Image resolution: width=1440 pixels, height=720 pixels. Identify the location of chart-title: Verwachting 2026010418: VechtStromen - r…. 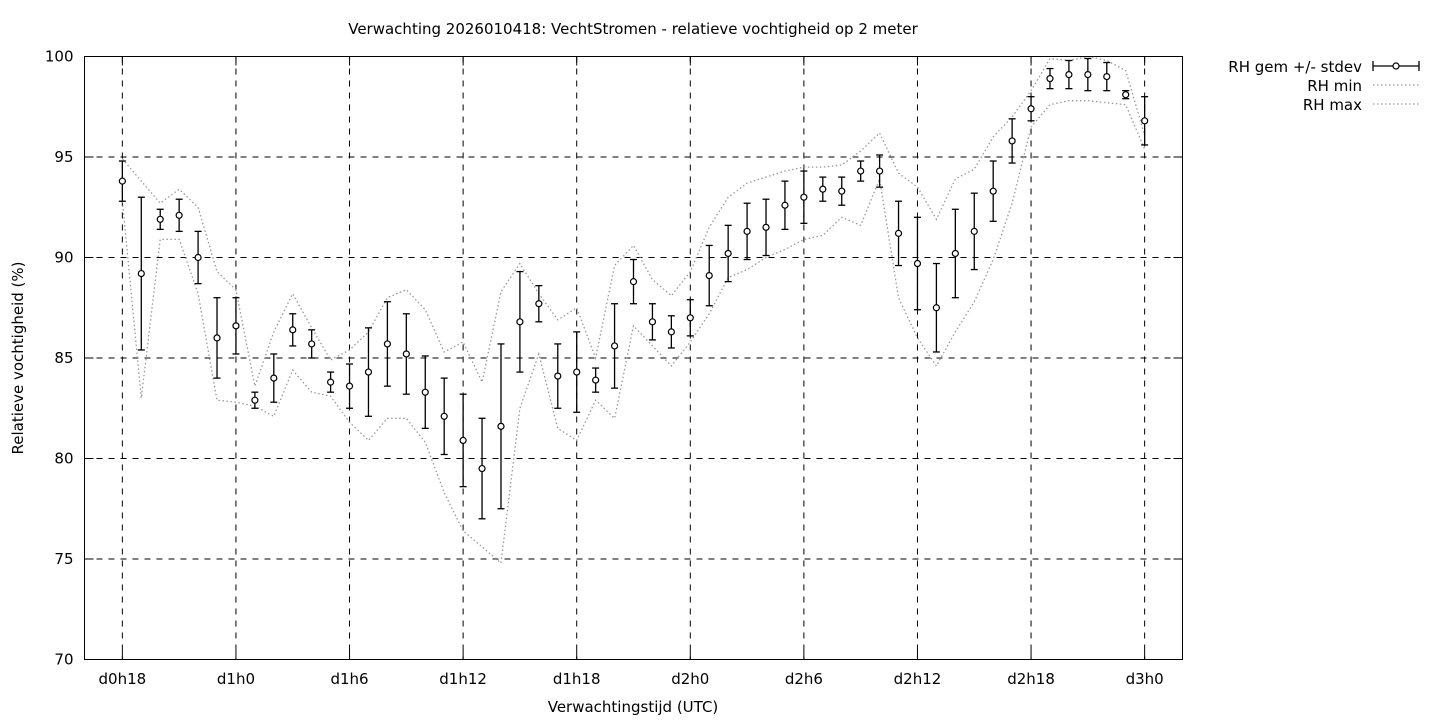
(633, 29).